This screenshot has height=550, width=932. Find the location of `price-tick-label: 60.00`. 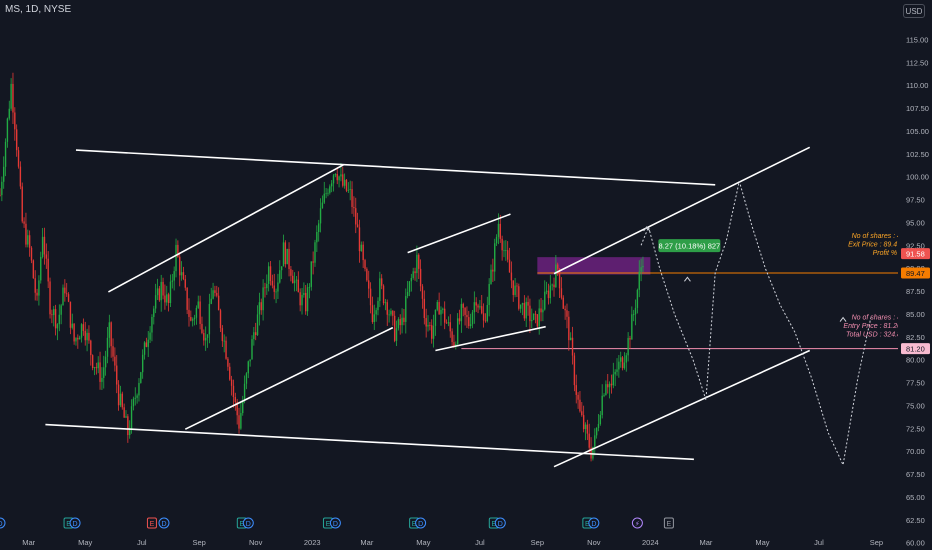

price-tick-label: 60.00 is located at coordinates (915, 543).